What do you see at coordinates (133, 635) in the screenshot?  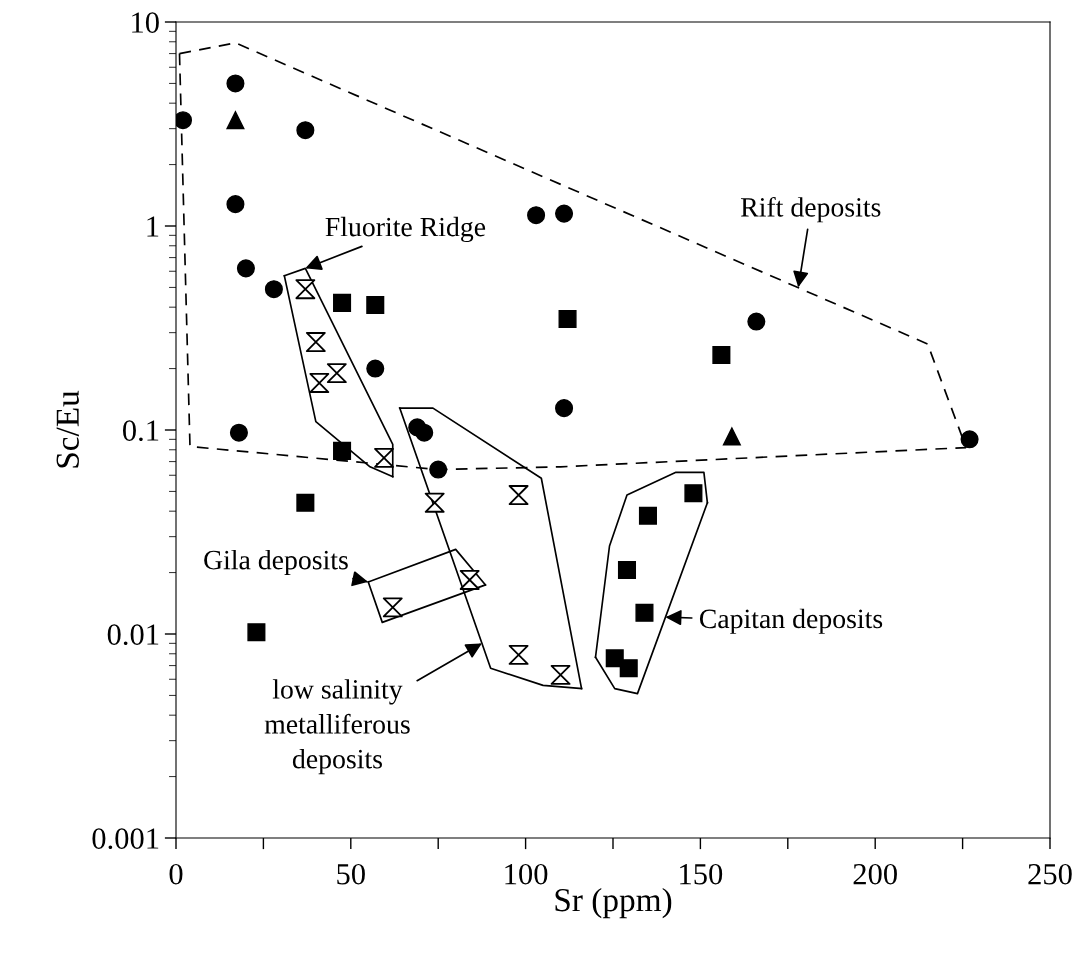 I see `y-tick-label: 0.01` at bounding box center [133, 635].